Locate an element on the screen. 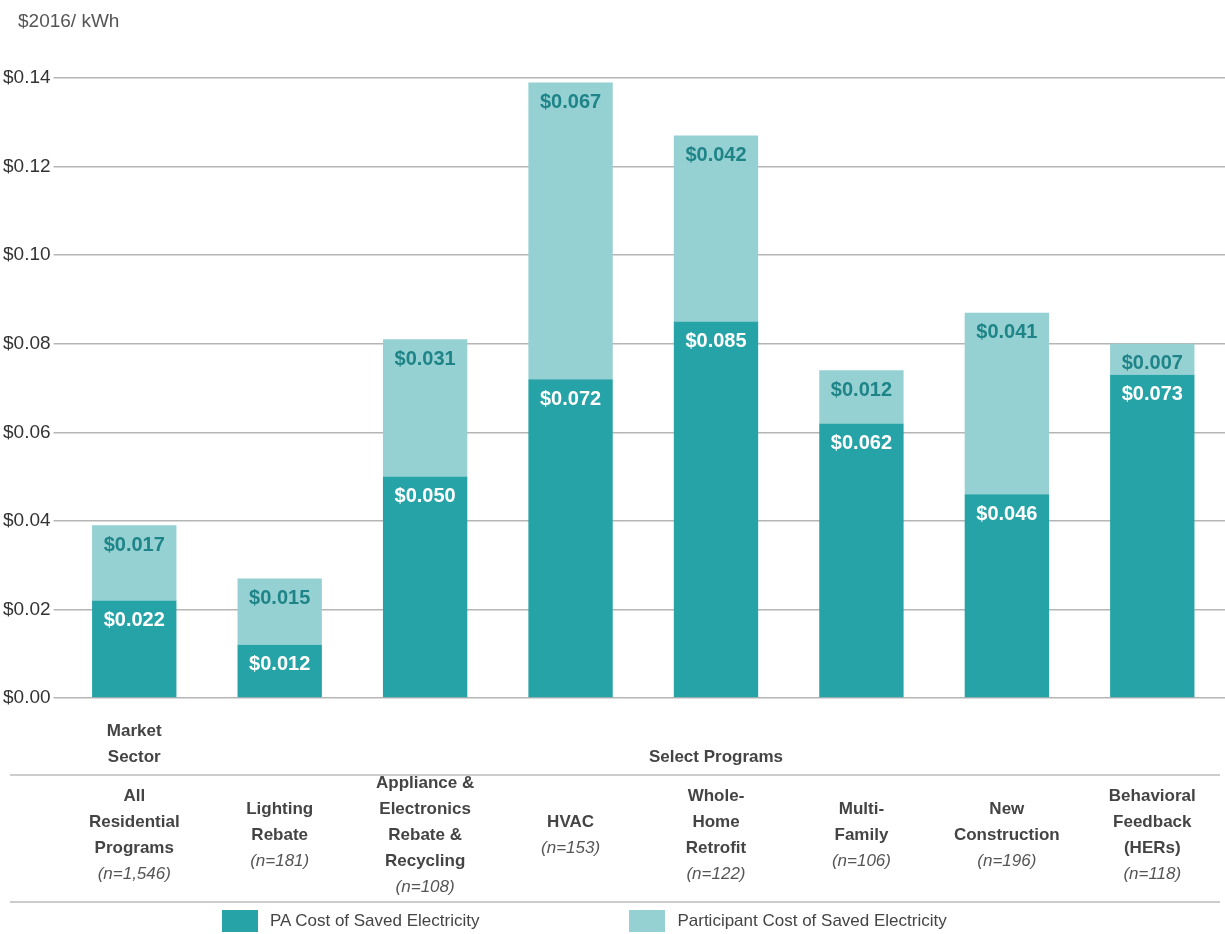 Image resolution: width=1225 pixels, height=934 pixels. data-label: $0.085 is located at coordinates (716, 340).